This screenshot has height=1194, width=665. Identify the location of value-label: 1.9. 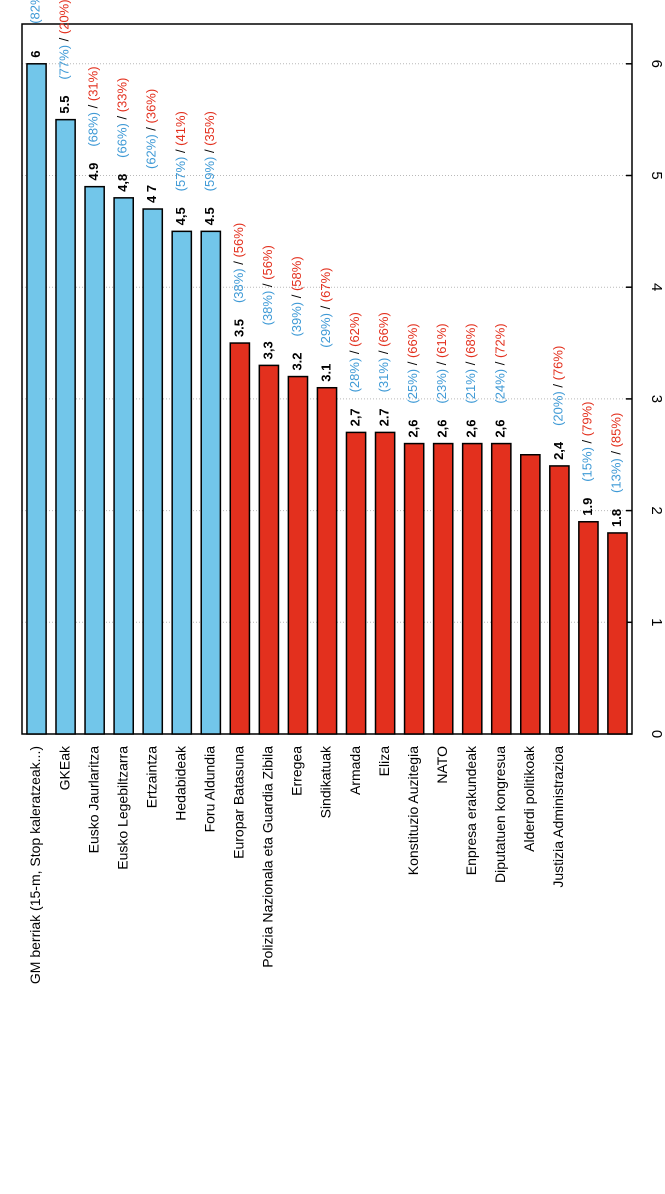
(587, 507).